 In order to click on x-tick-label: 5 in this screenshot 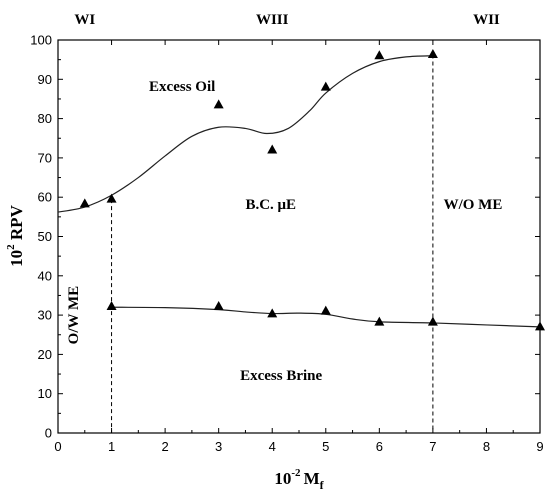, I will do `click(325, 446)`.